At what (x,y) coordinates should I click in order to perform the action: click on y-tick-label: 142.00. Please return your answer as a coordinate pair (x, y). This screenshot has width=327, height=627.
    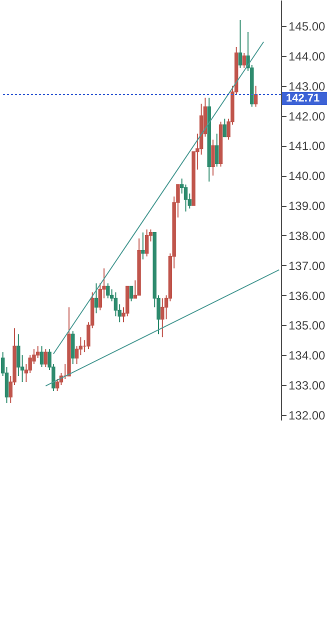
    Looking at the image, I should click on (307, 116).